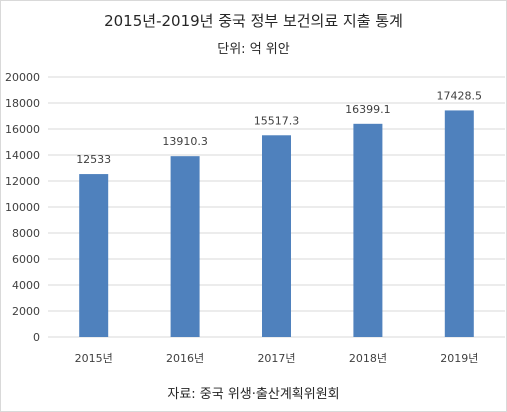 The width and height of the screenshot is (507, 412). What do you see at coordinates (22, 129) in the screenshot?
I see `y-tick-label: 16000` at bounding box center [22, 129].